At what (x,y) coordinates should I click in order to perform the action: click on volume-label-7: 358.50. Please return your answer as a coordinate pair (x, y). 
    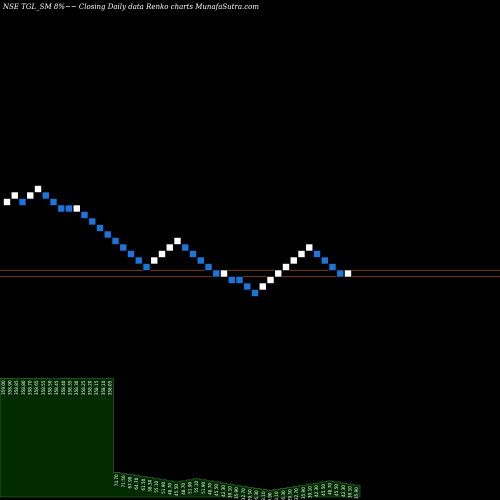
    Looking at the image, I should click on (50, 387).